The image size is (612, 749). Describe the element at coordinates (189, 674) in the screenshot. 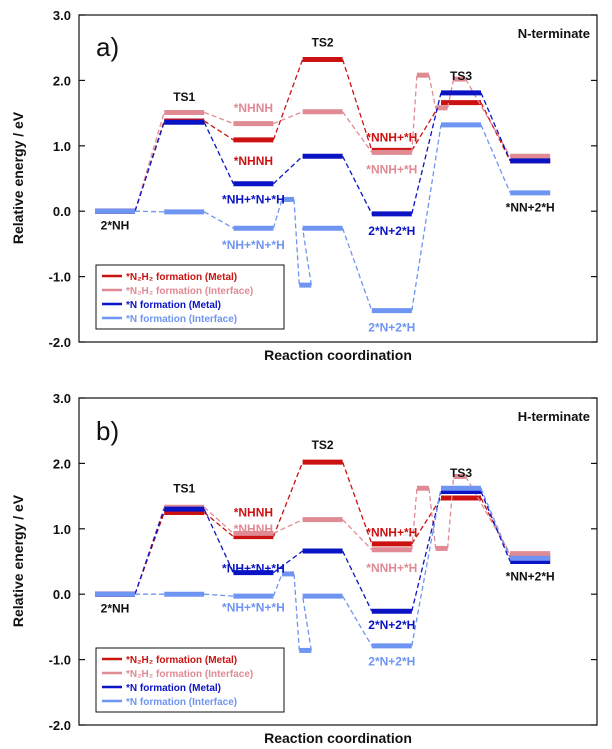

I see `legend-entry: *N₂H₂ formation (Interface)` at that location.